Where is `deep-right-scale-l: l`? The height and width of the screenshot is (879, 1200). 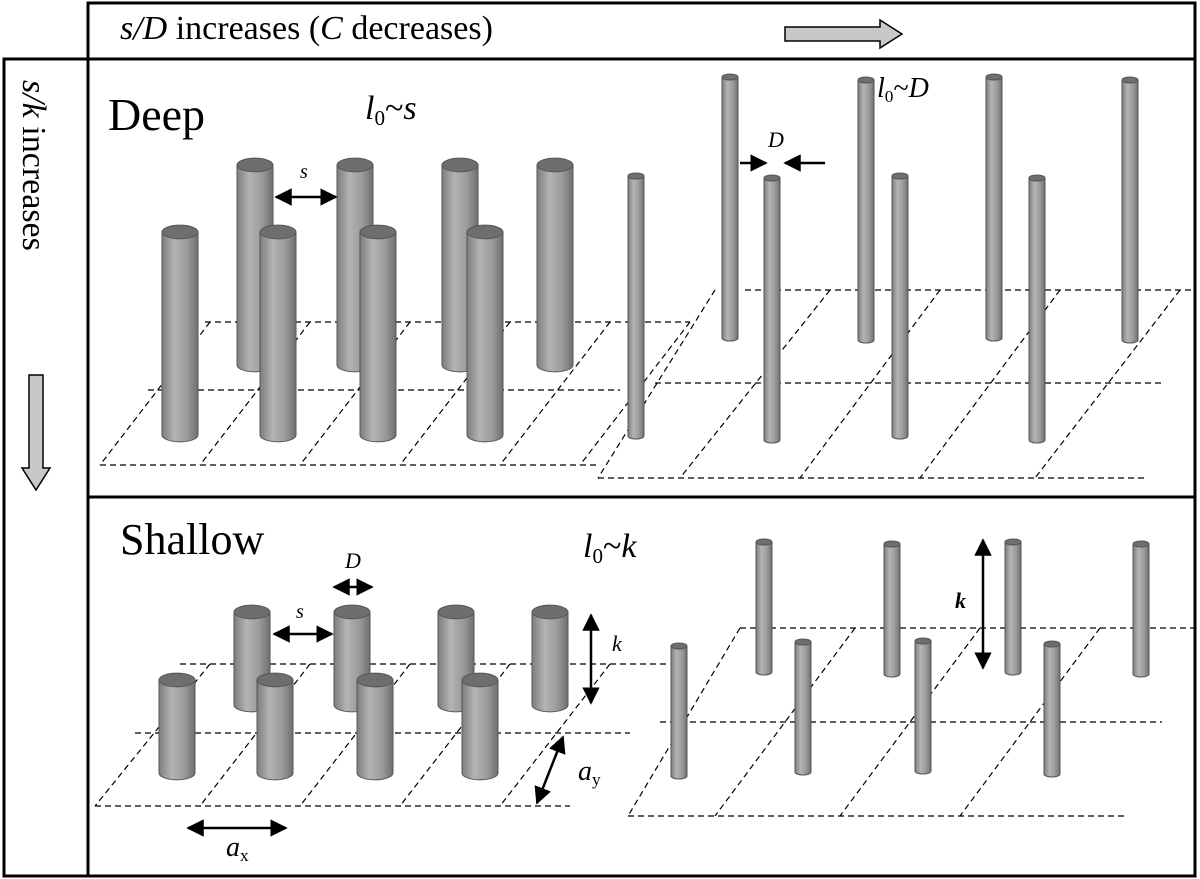 deep-right-scale-l: l is located at coordinates (881, 88).